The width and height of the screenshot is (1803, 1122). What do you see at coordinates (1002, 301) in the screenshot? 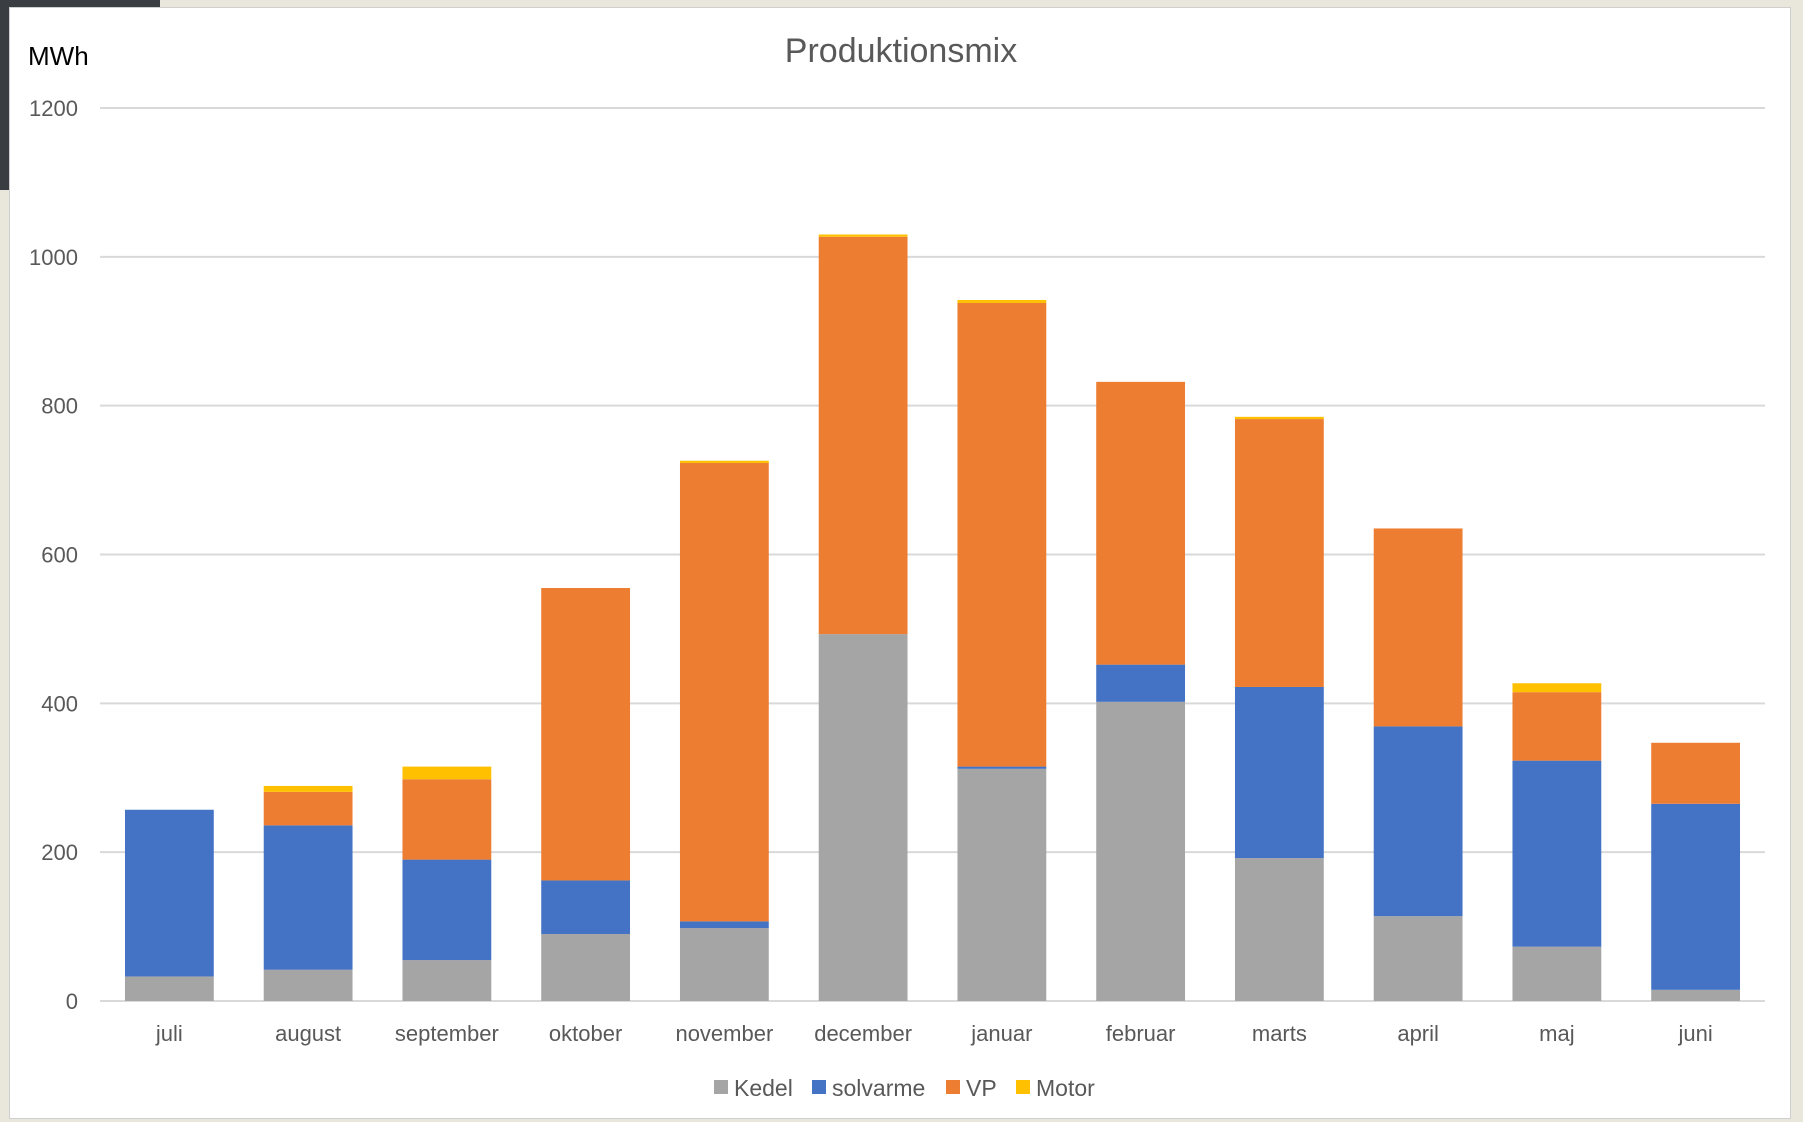
I see `bar-motor-januar` at bounding box center [1002, 301].